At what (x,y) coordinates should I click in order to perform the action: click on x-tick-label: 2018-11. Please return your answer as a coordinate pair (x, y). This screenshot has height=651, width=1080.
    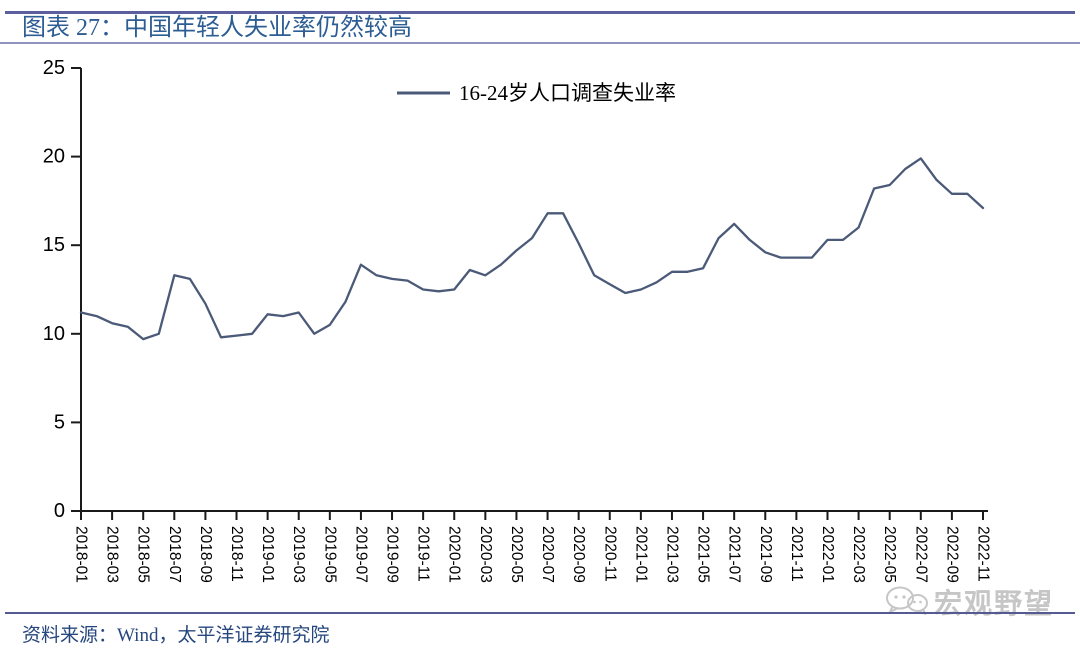
    Looking at the image, I should click on (236, 554).